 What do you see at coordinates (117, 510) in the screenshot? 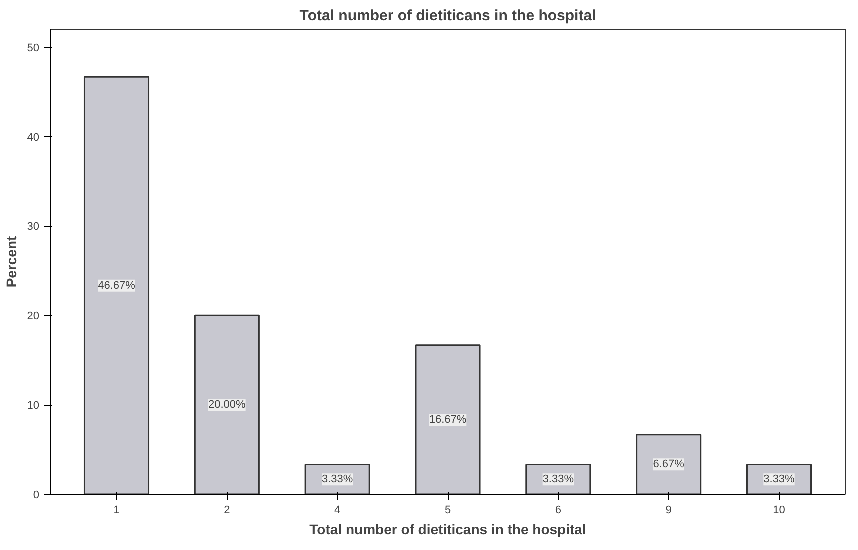
I see `x-tick-label: 1` at bounding box center [117, 510].